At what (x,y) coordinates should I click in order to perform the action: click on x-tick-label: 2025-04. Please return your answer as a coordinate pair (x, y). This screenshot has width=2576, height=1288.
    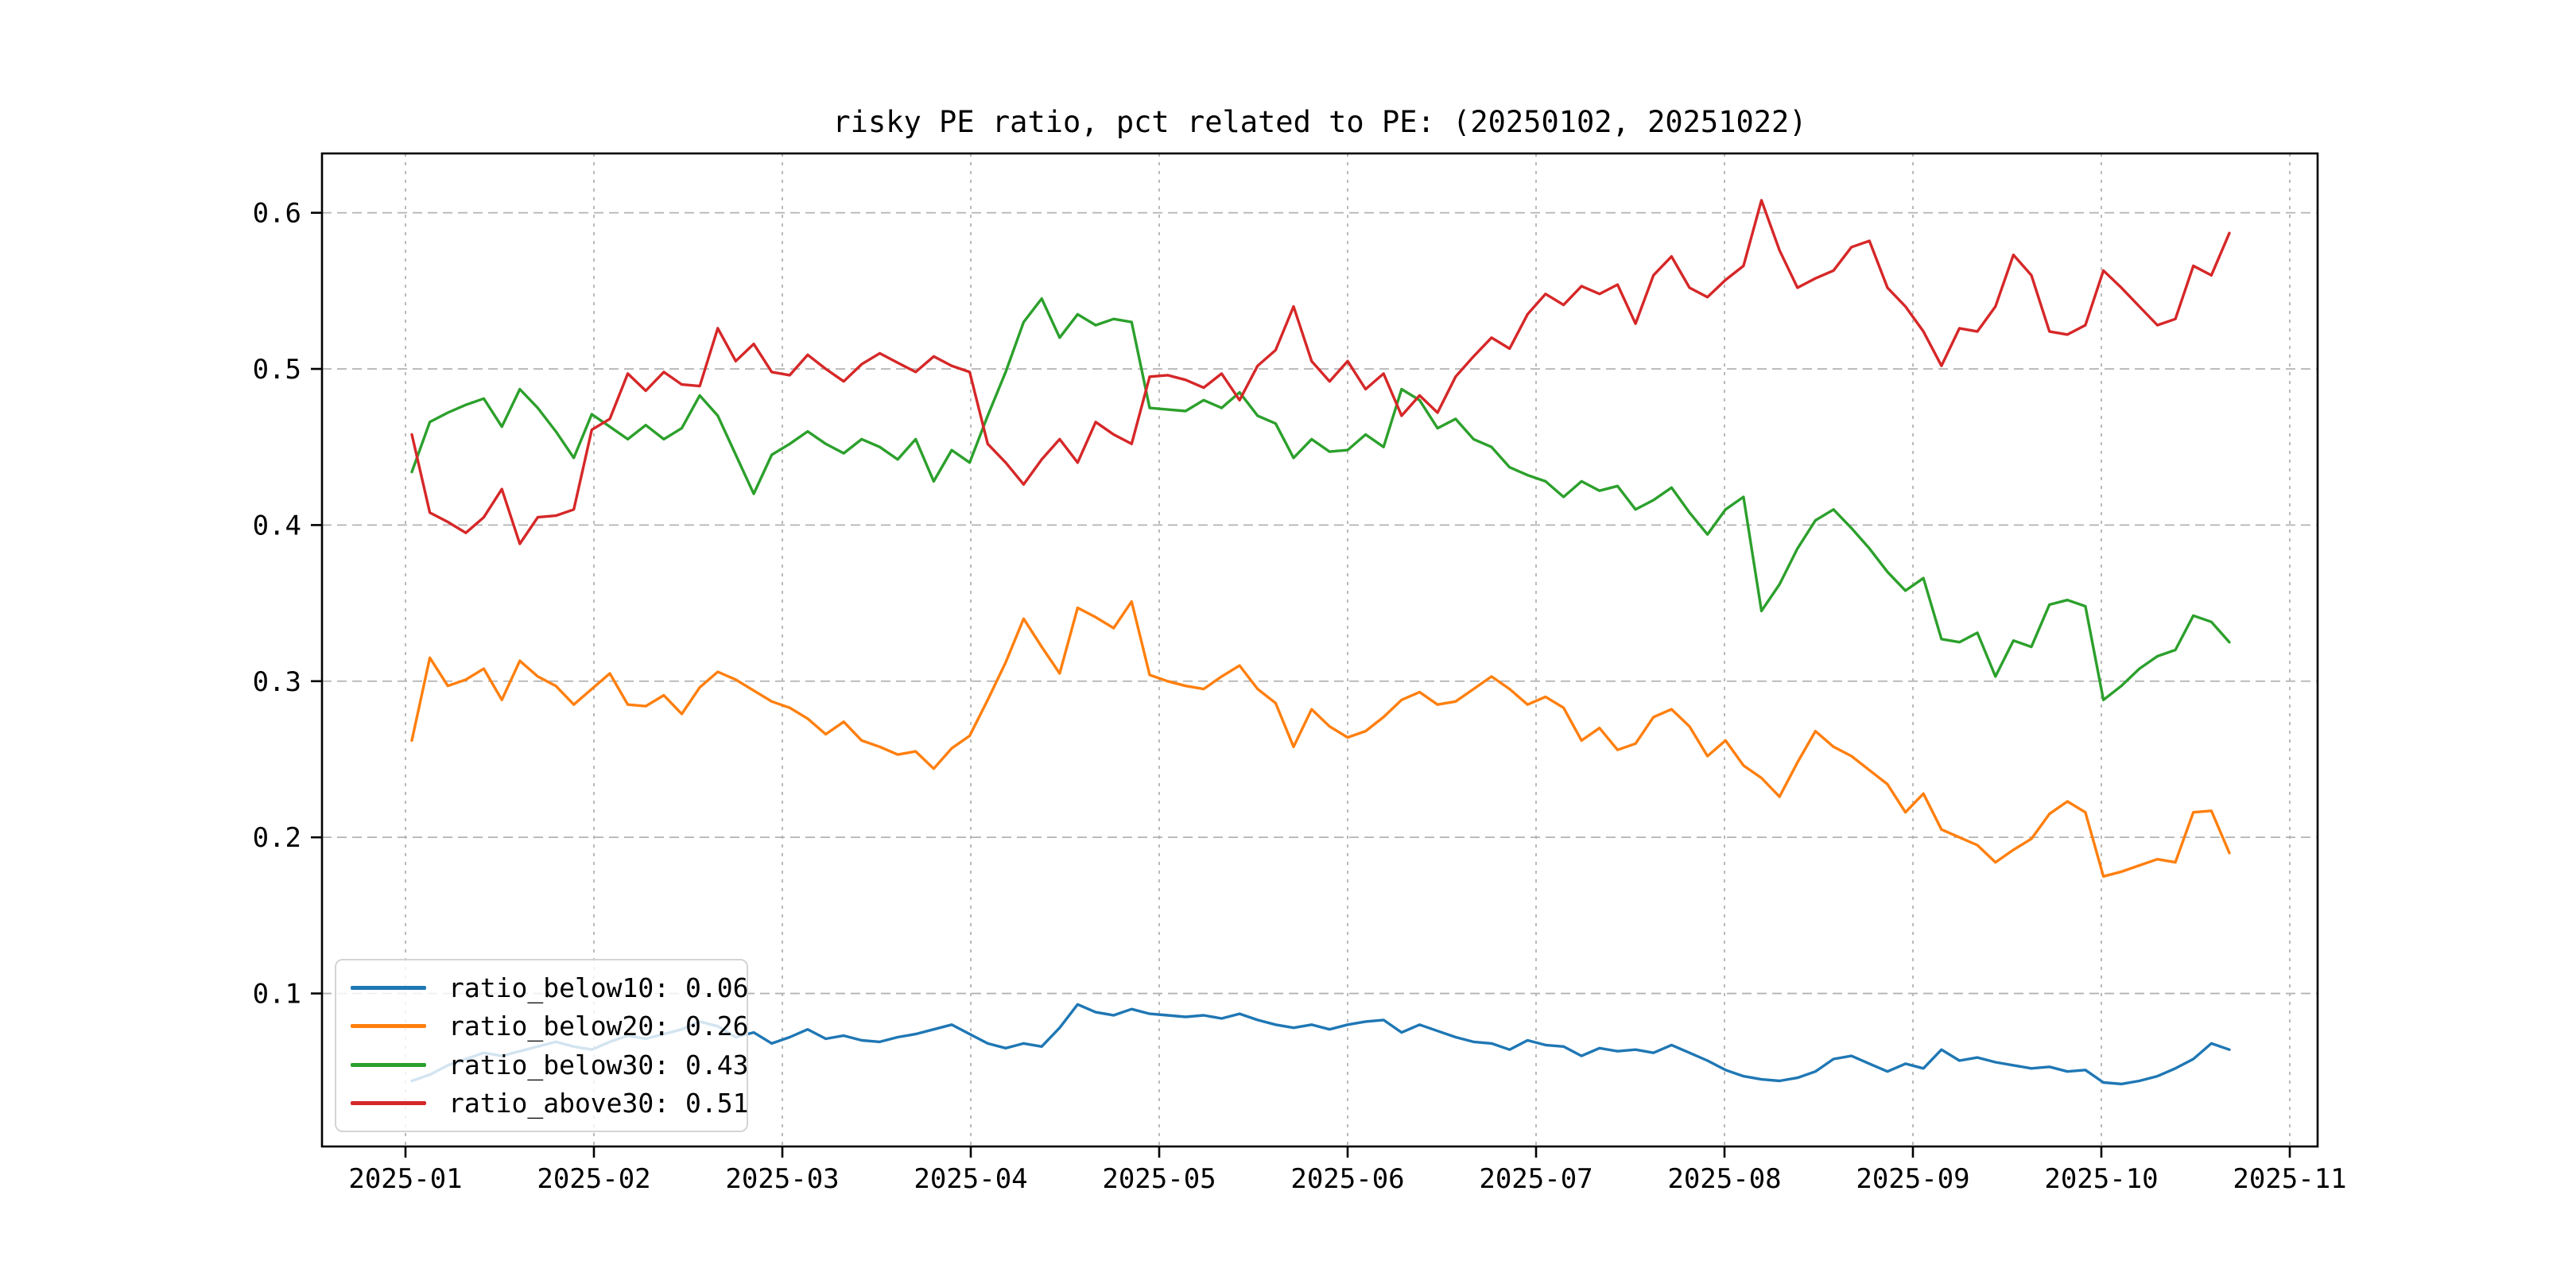
    Looking at the image, I should click on (970, 1179).